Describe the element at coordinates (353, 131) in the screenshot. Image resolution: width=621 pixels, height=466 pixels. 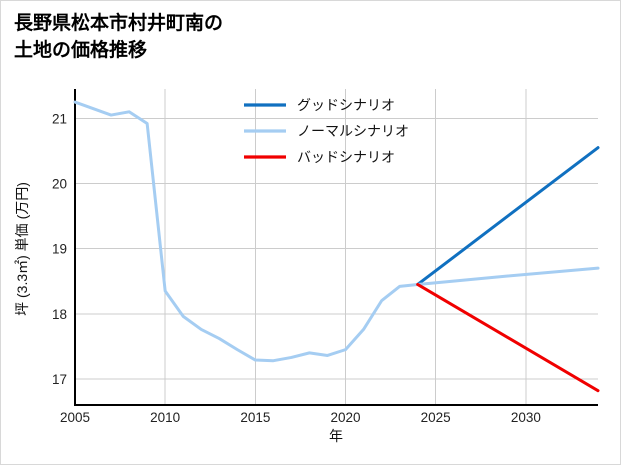
I see `legend-label-1: ノーマルシナリオ` at that location.